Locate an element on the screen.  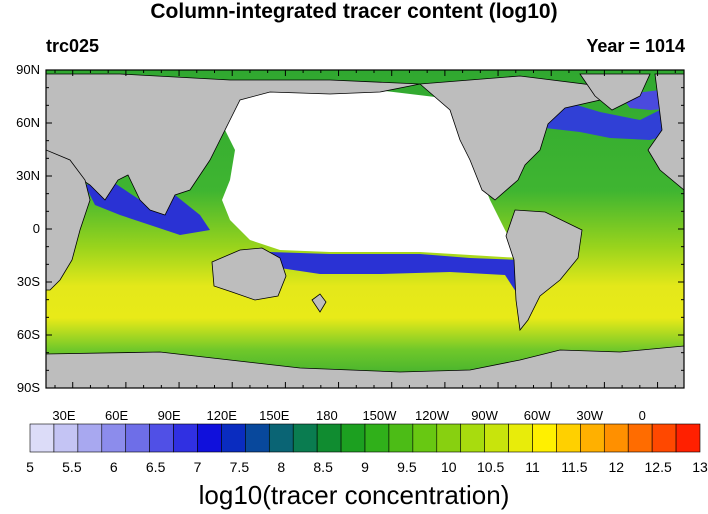
lon-label: 60E is located at coordinates (116, 415).